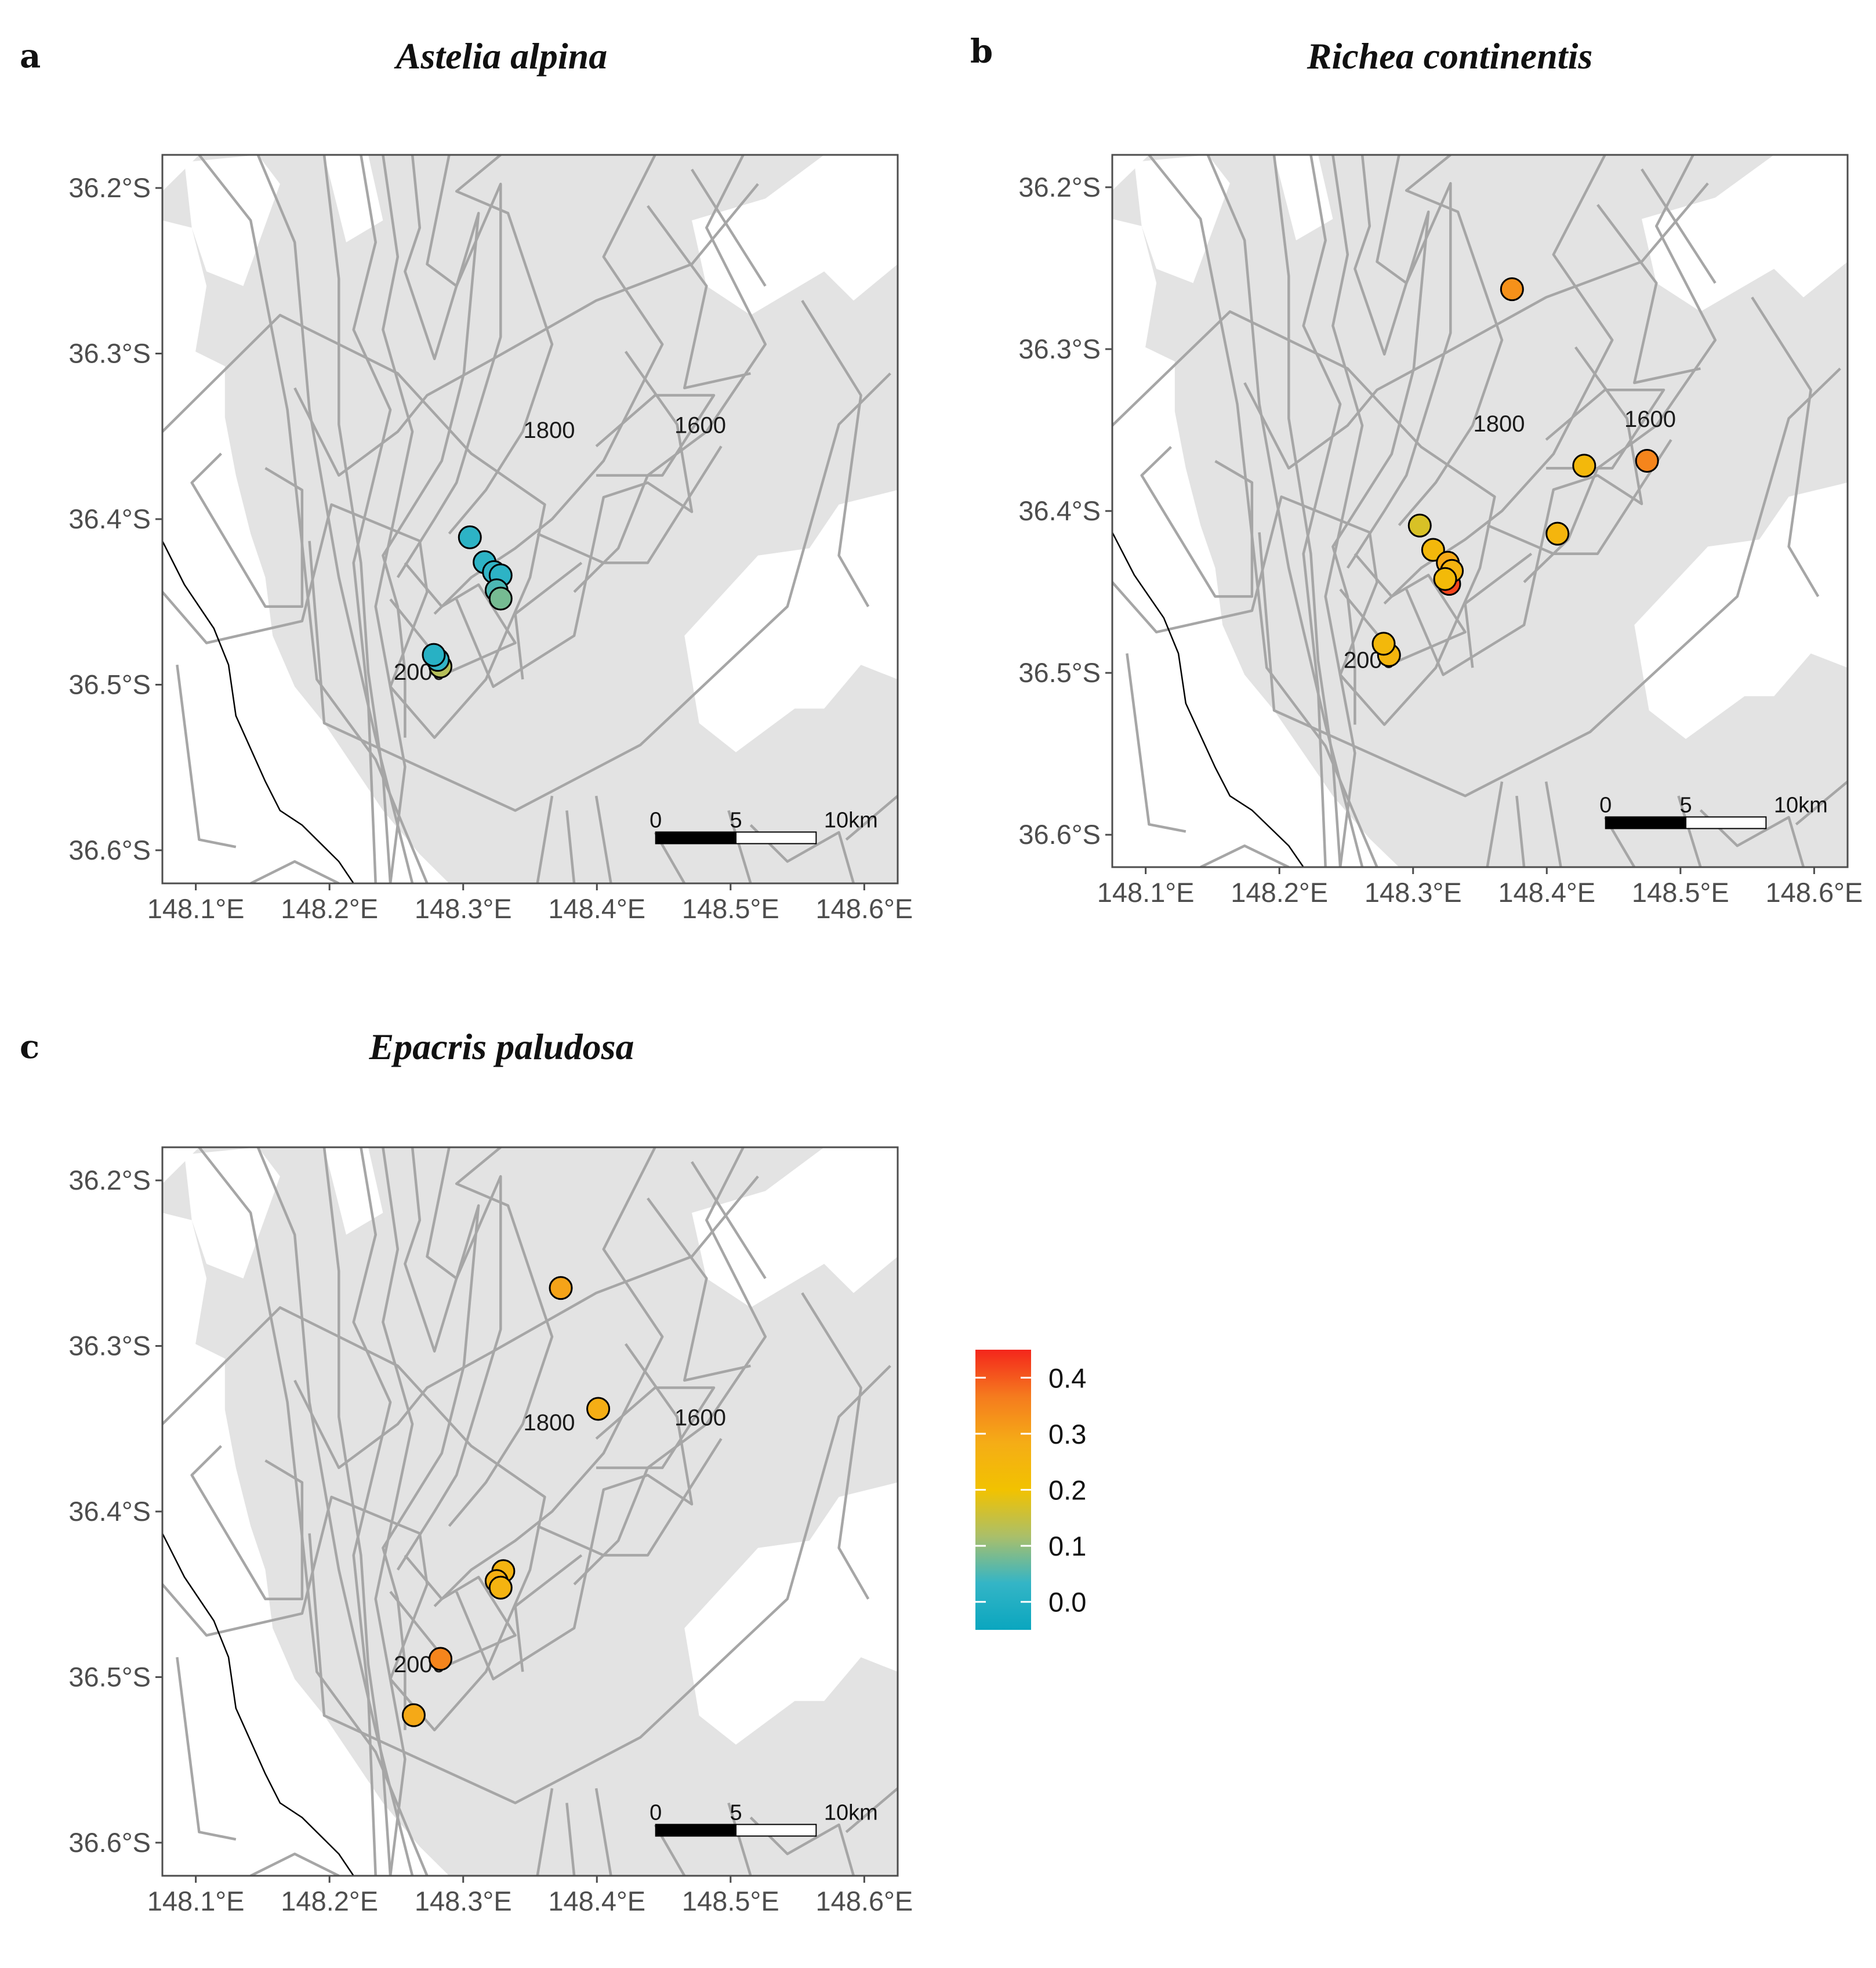 The image size is (1876, 1968). What do you see at coordinates (776, 1830) in the screenshot?
I see `scalebar-white-segment` at bounding box center [776, 1830].